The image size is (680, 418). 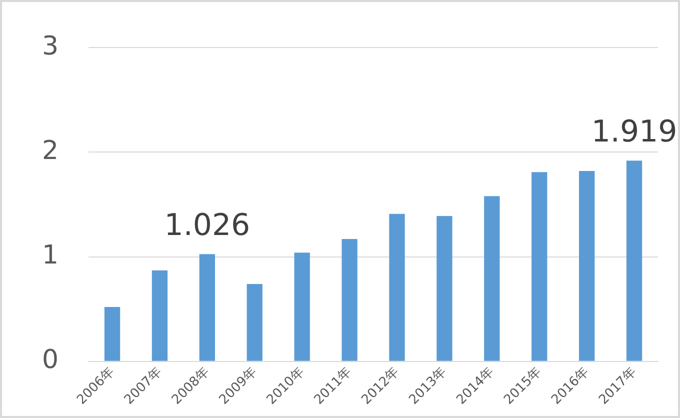 I want to click on y-tick-label: 0, so click(x=50, y=360).